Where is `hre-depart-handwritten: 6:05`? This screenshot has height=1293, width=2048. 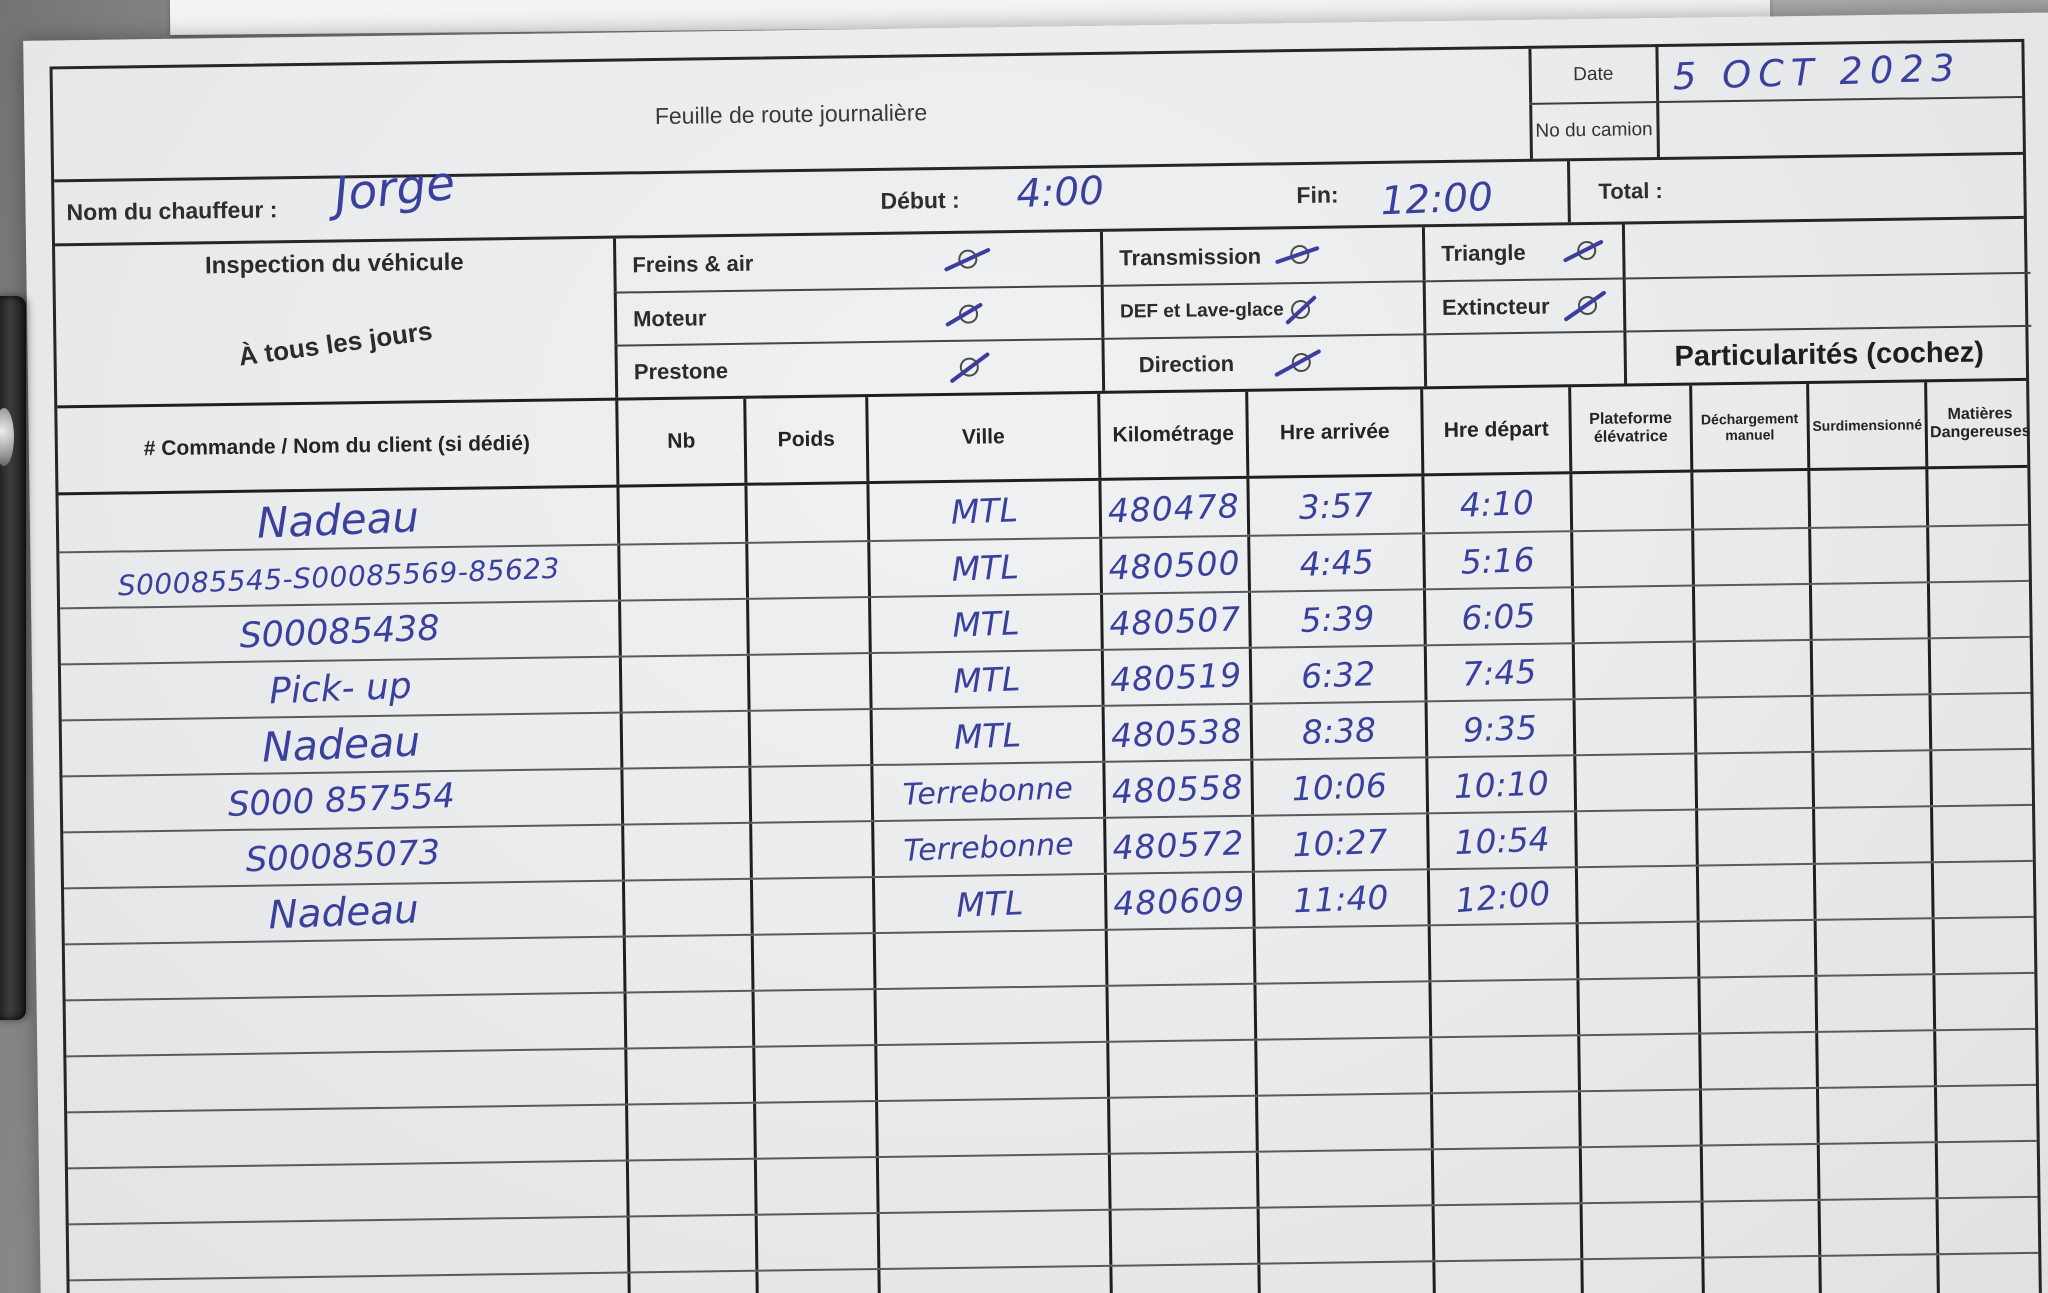
hre-depart-handwritten: 6:05 is located at coordinates (1499, 616).